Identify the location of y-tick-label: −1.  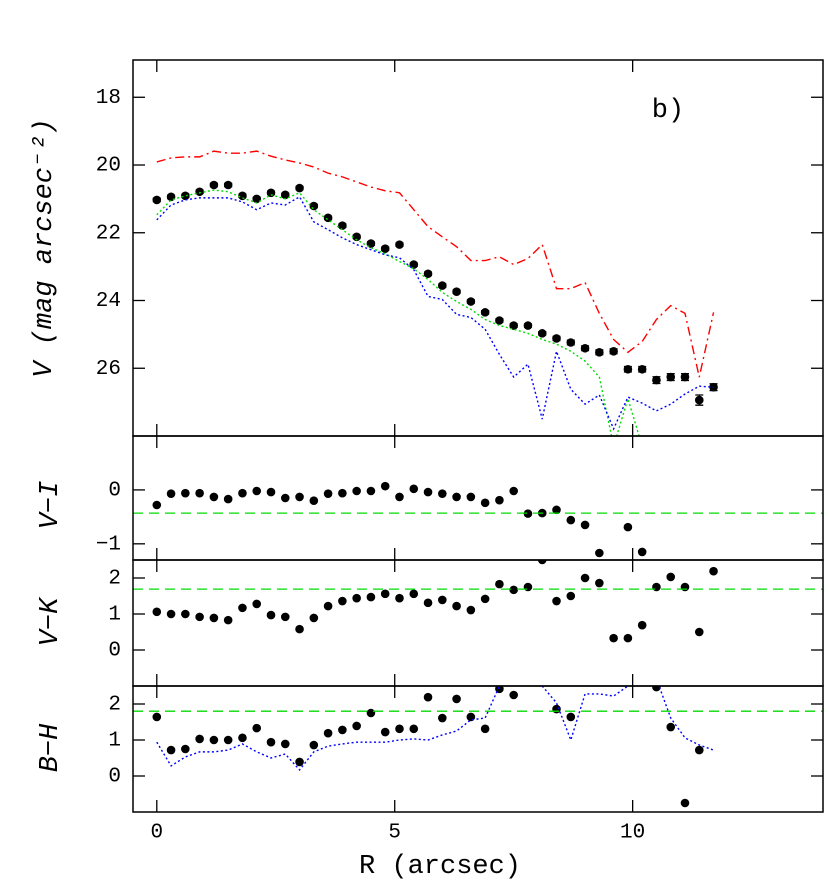
(108, 544).